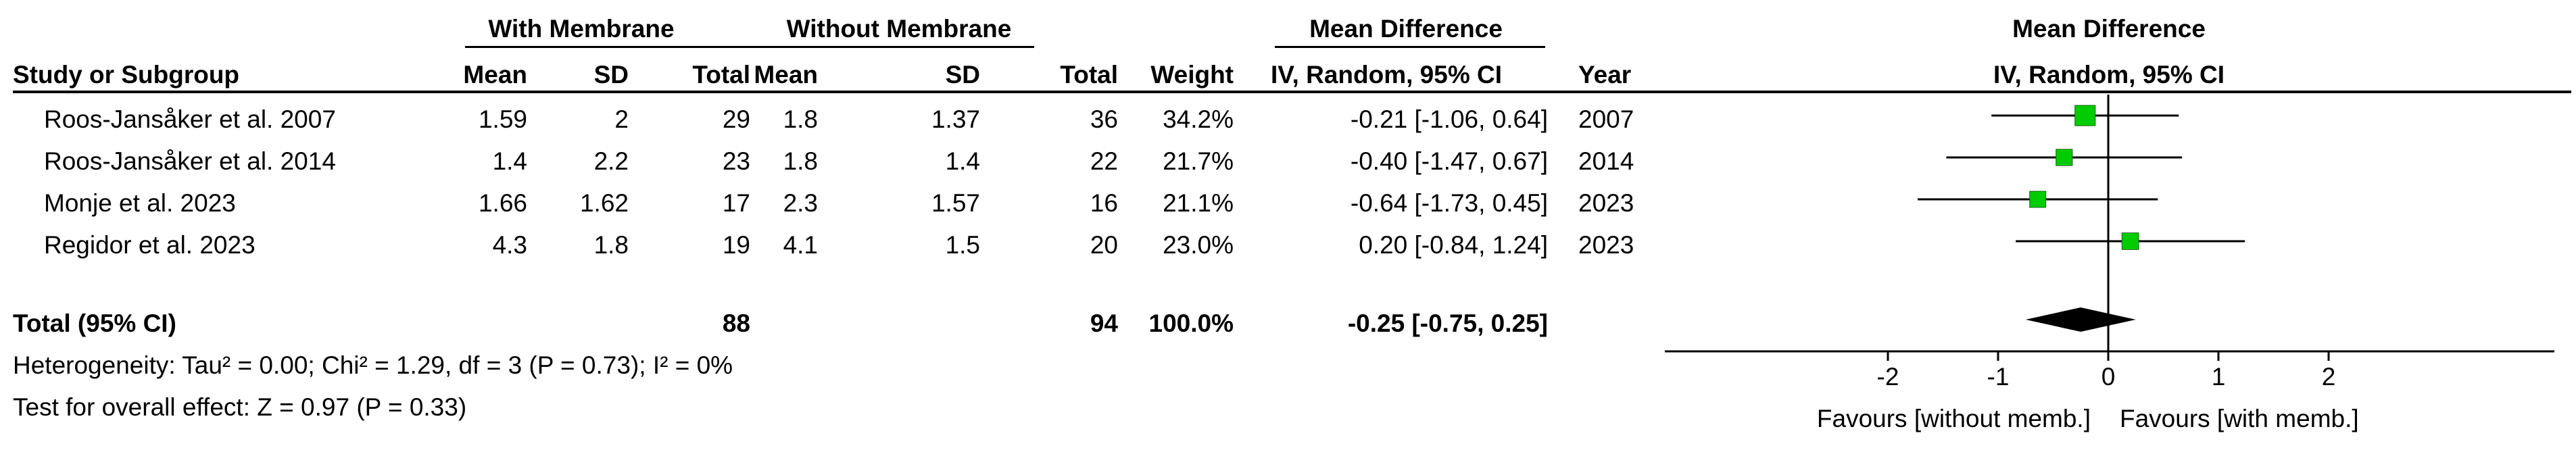  What do you see at coordinates (190, 119) in the screenshot?
I see `study-name: Roos-Jansåker et al. 2007` at bounding box center [190, 119].